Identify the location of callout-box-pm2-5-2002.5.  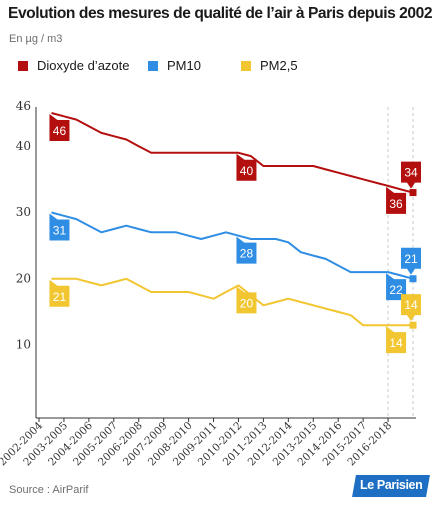
(59, 293).